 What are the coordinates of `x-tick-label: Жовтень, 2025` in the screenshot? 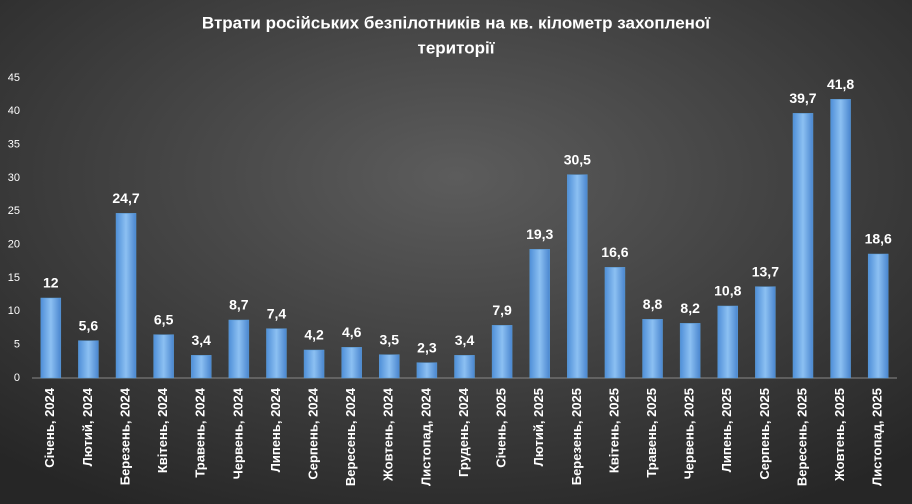 It's located at (839, 435).